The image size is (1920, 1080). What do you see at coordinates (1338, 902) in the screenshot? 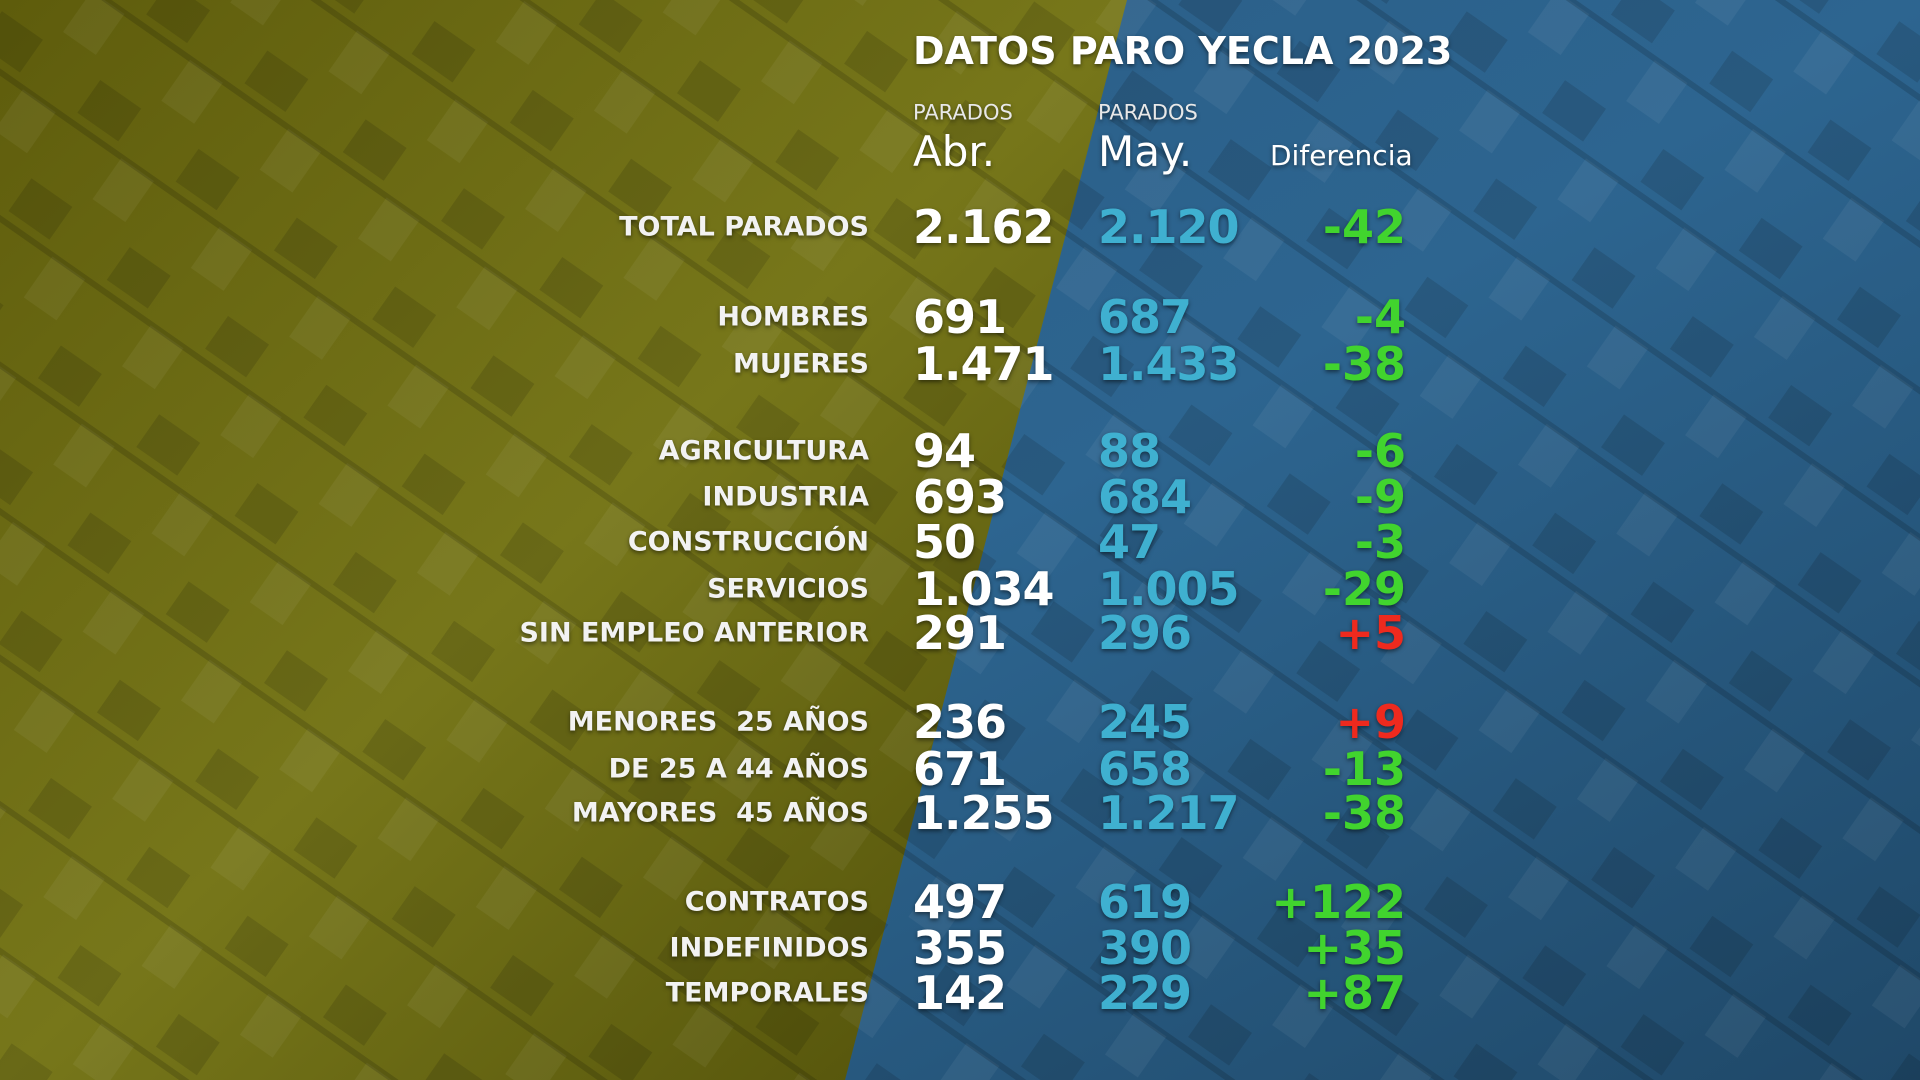
I see `diff-value: +122` at bounding box center [1338, 902].